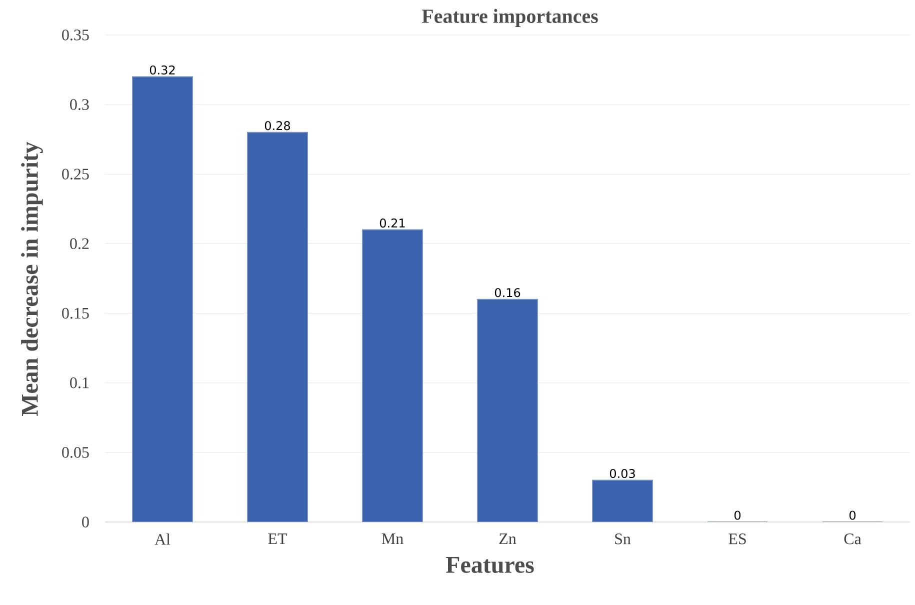 The image size is (915, 605). Describe the element at coordinates (507, 293) in the screenshot. I see `data-label: 0.16` at that location.